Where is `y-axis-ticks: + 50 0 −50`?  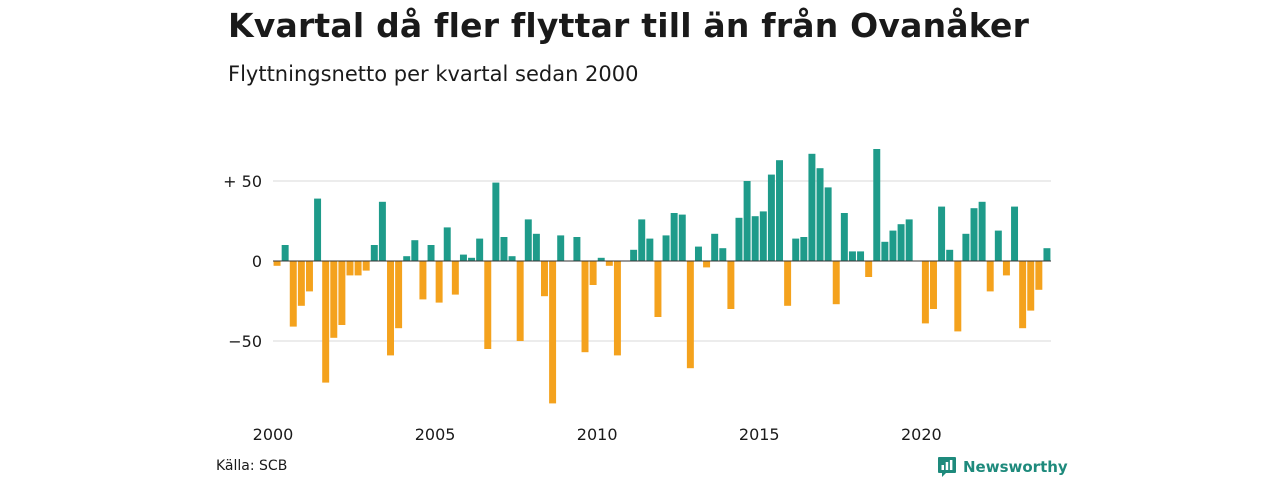
y-axis-ticks: + 50 0 −50 is located at coordinates (242, 261).